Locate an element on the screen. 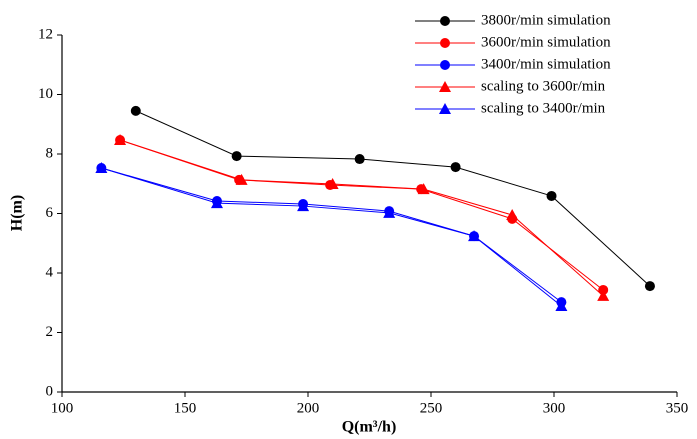 Image resolution: width=697 pixels, height=439 pixels. y-tick-label: 8 is located at coordinates (50, 153).